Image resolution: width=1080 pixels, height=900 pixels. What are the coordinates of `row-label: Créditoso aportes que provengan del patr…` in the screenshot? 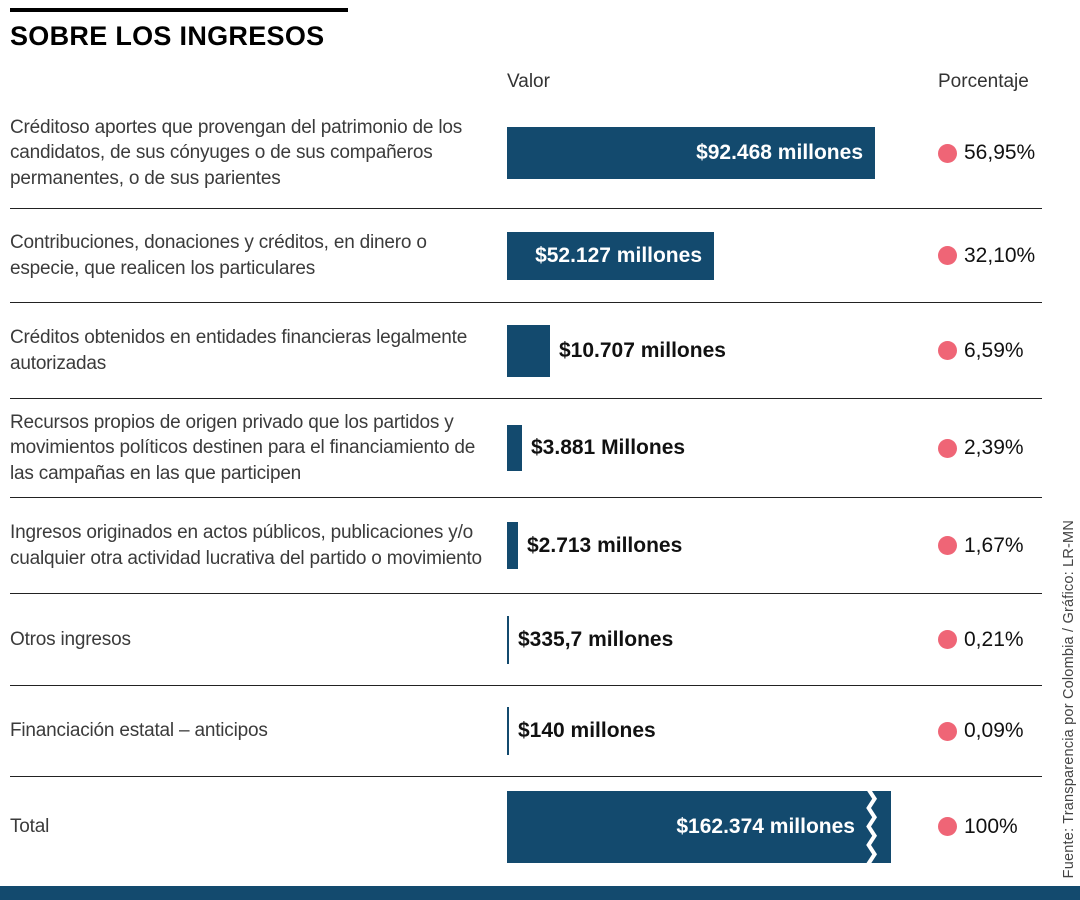 It's located at (236, 153).